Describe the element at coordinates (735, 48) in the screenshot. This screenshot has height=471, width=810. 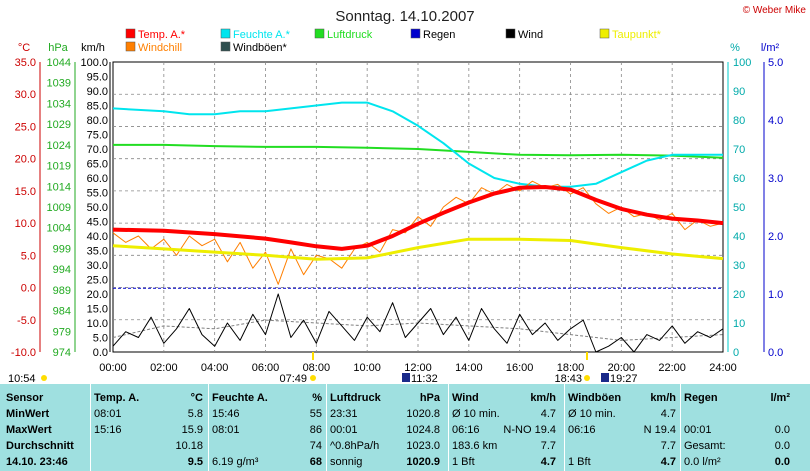
I see `humidity-unit-label: %` at that location.